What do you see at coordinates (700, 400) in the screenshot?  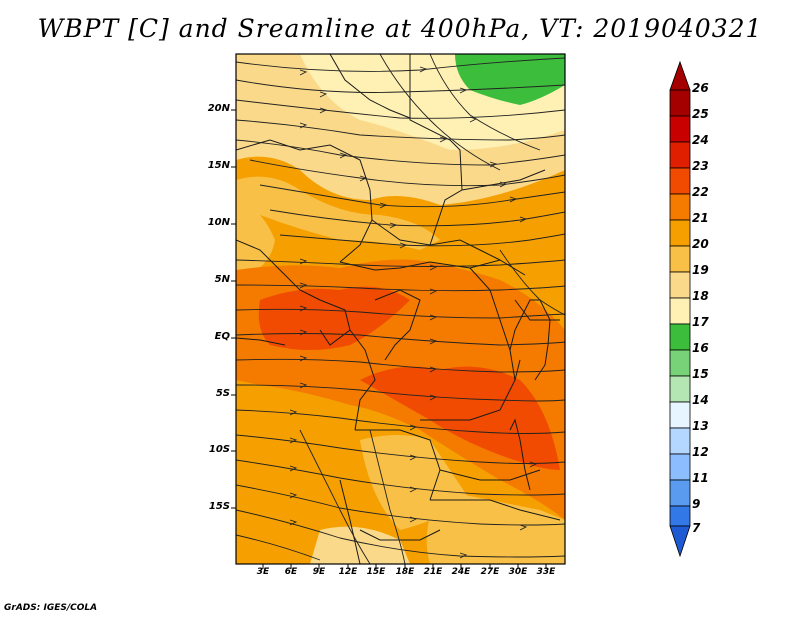 I see `colorbar-label: 14` at bounding box center [700, 400].